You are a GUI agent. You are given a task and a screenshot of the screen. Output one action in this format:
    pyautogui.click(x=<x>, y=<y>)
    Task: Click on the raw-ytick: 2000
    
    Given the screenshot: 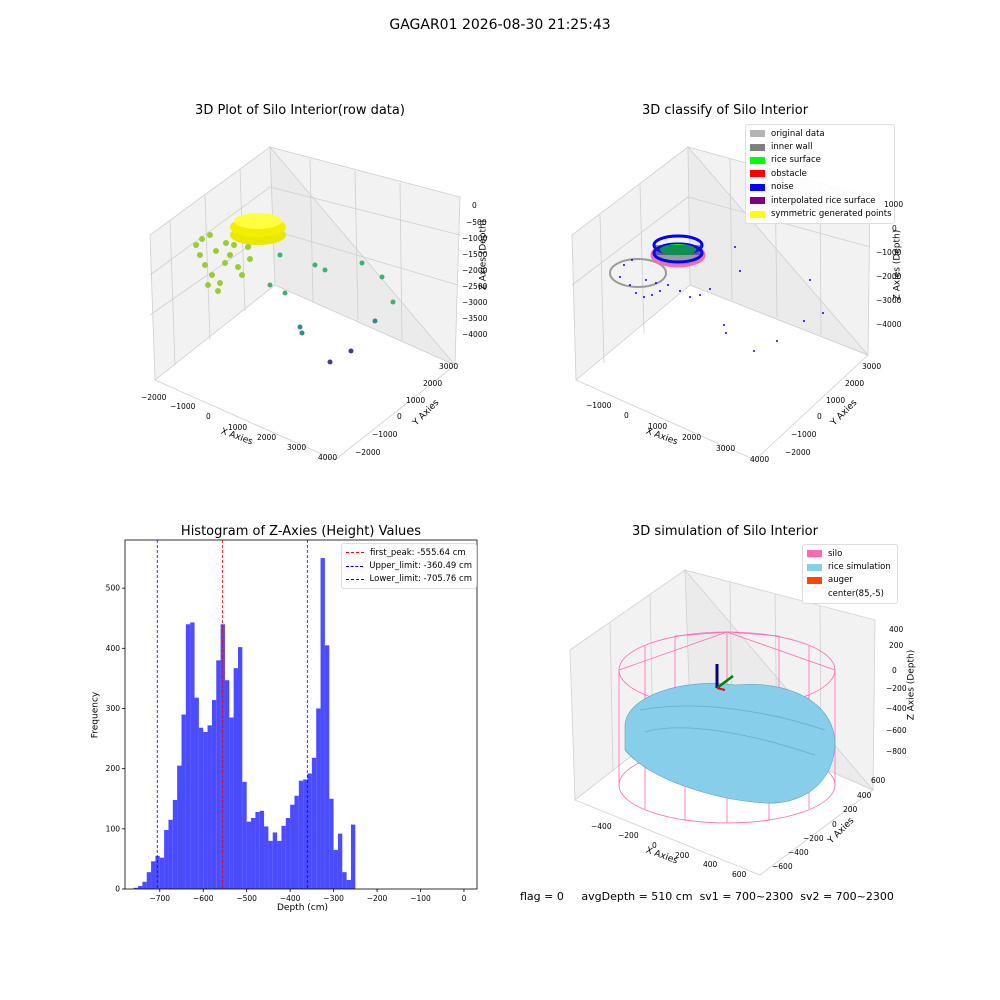 What is the action you would take?
    pyautogui.click(x=433, y=383)
    